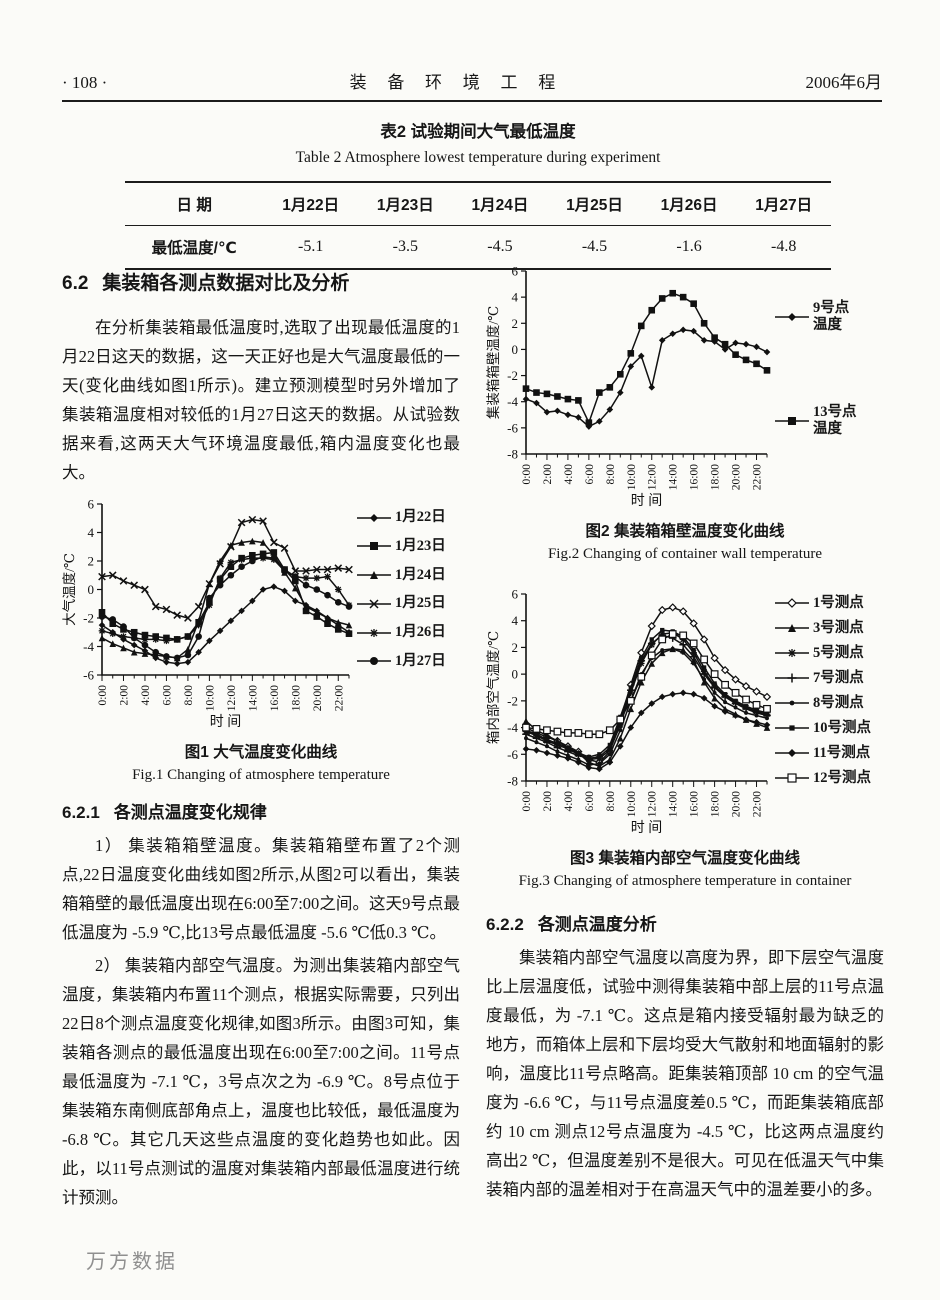 This screenshot has width=940, height=1300. Describe the element at coordinates (167, 695) in the screenshot. I see `svg-text: 6:00` at that location.